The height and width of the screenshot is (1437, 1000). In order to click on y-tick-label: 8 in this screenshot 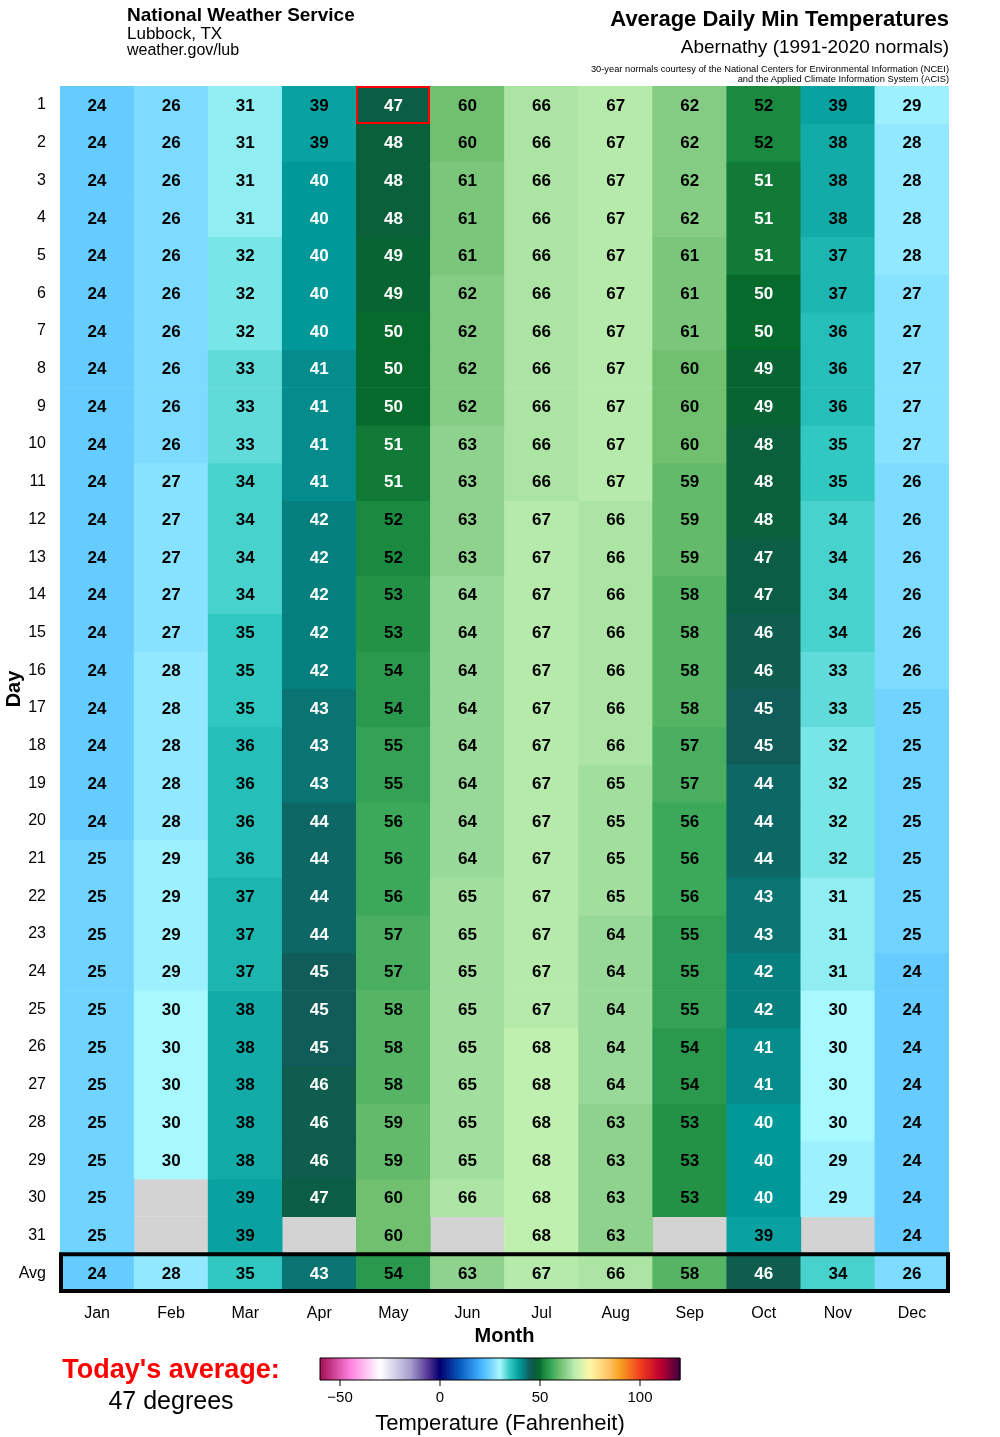, I will do `click(42, 368)`.